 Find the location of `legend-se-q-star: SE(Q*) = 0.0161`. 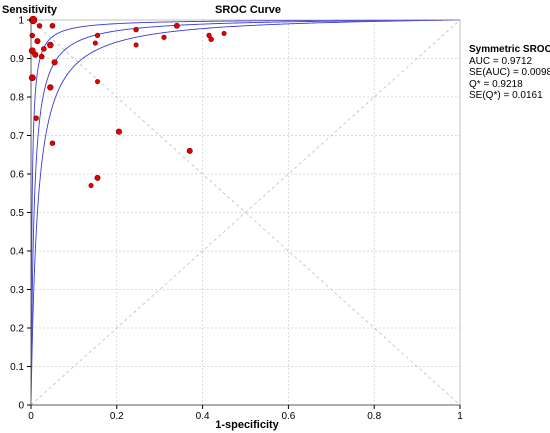

legend-se-q-star: SE(Q*) = 0.0161 is located at coordinates (506, 95).